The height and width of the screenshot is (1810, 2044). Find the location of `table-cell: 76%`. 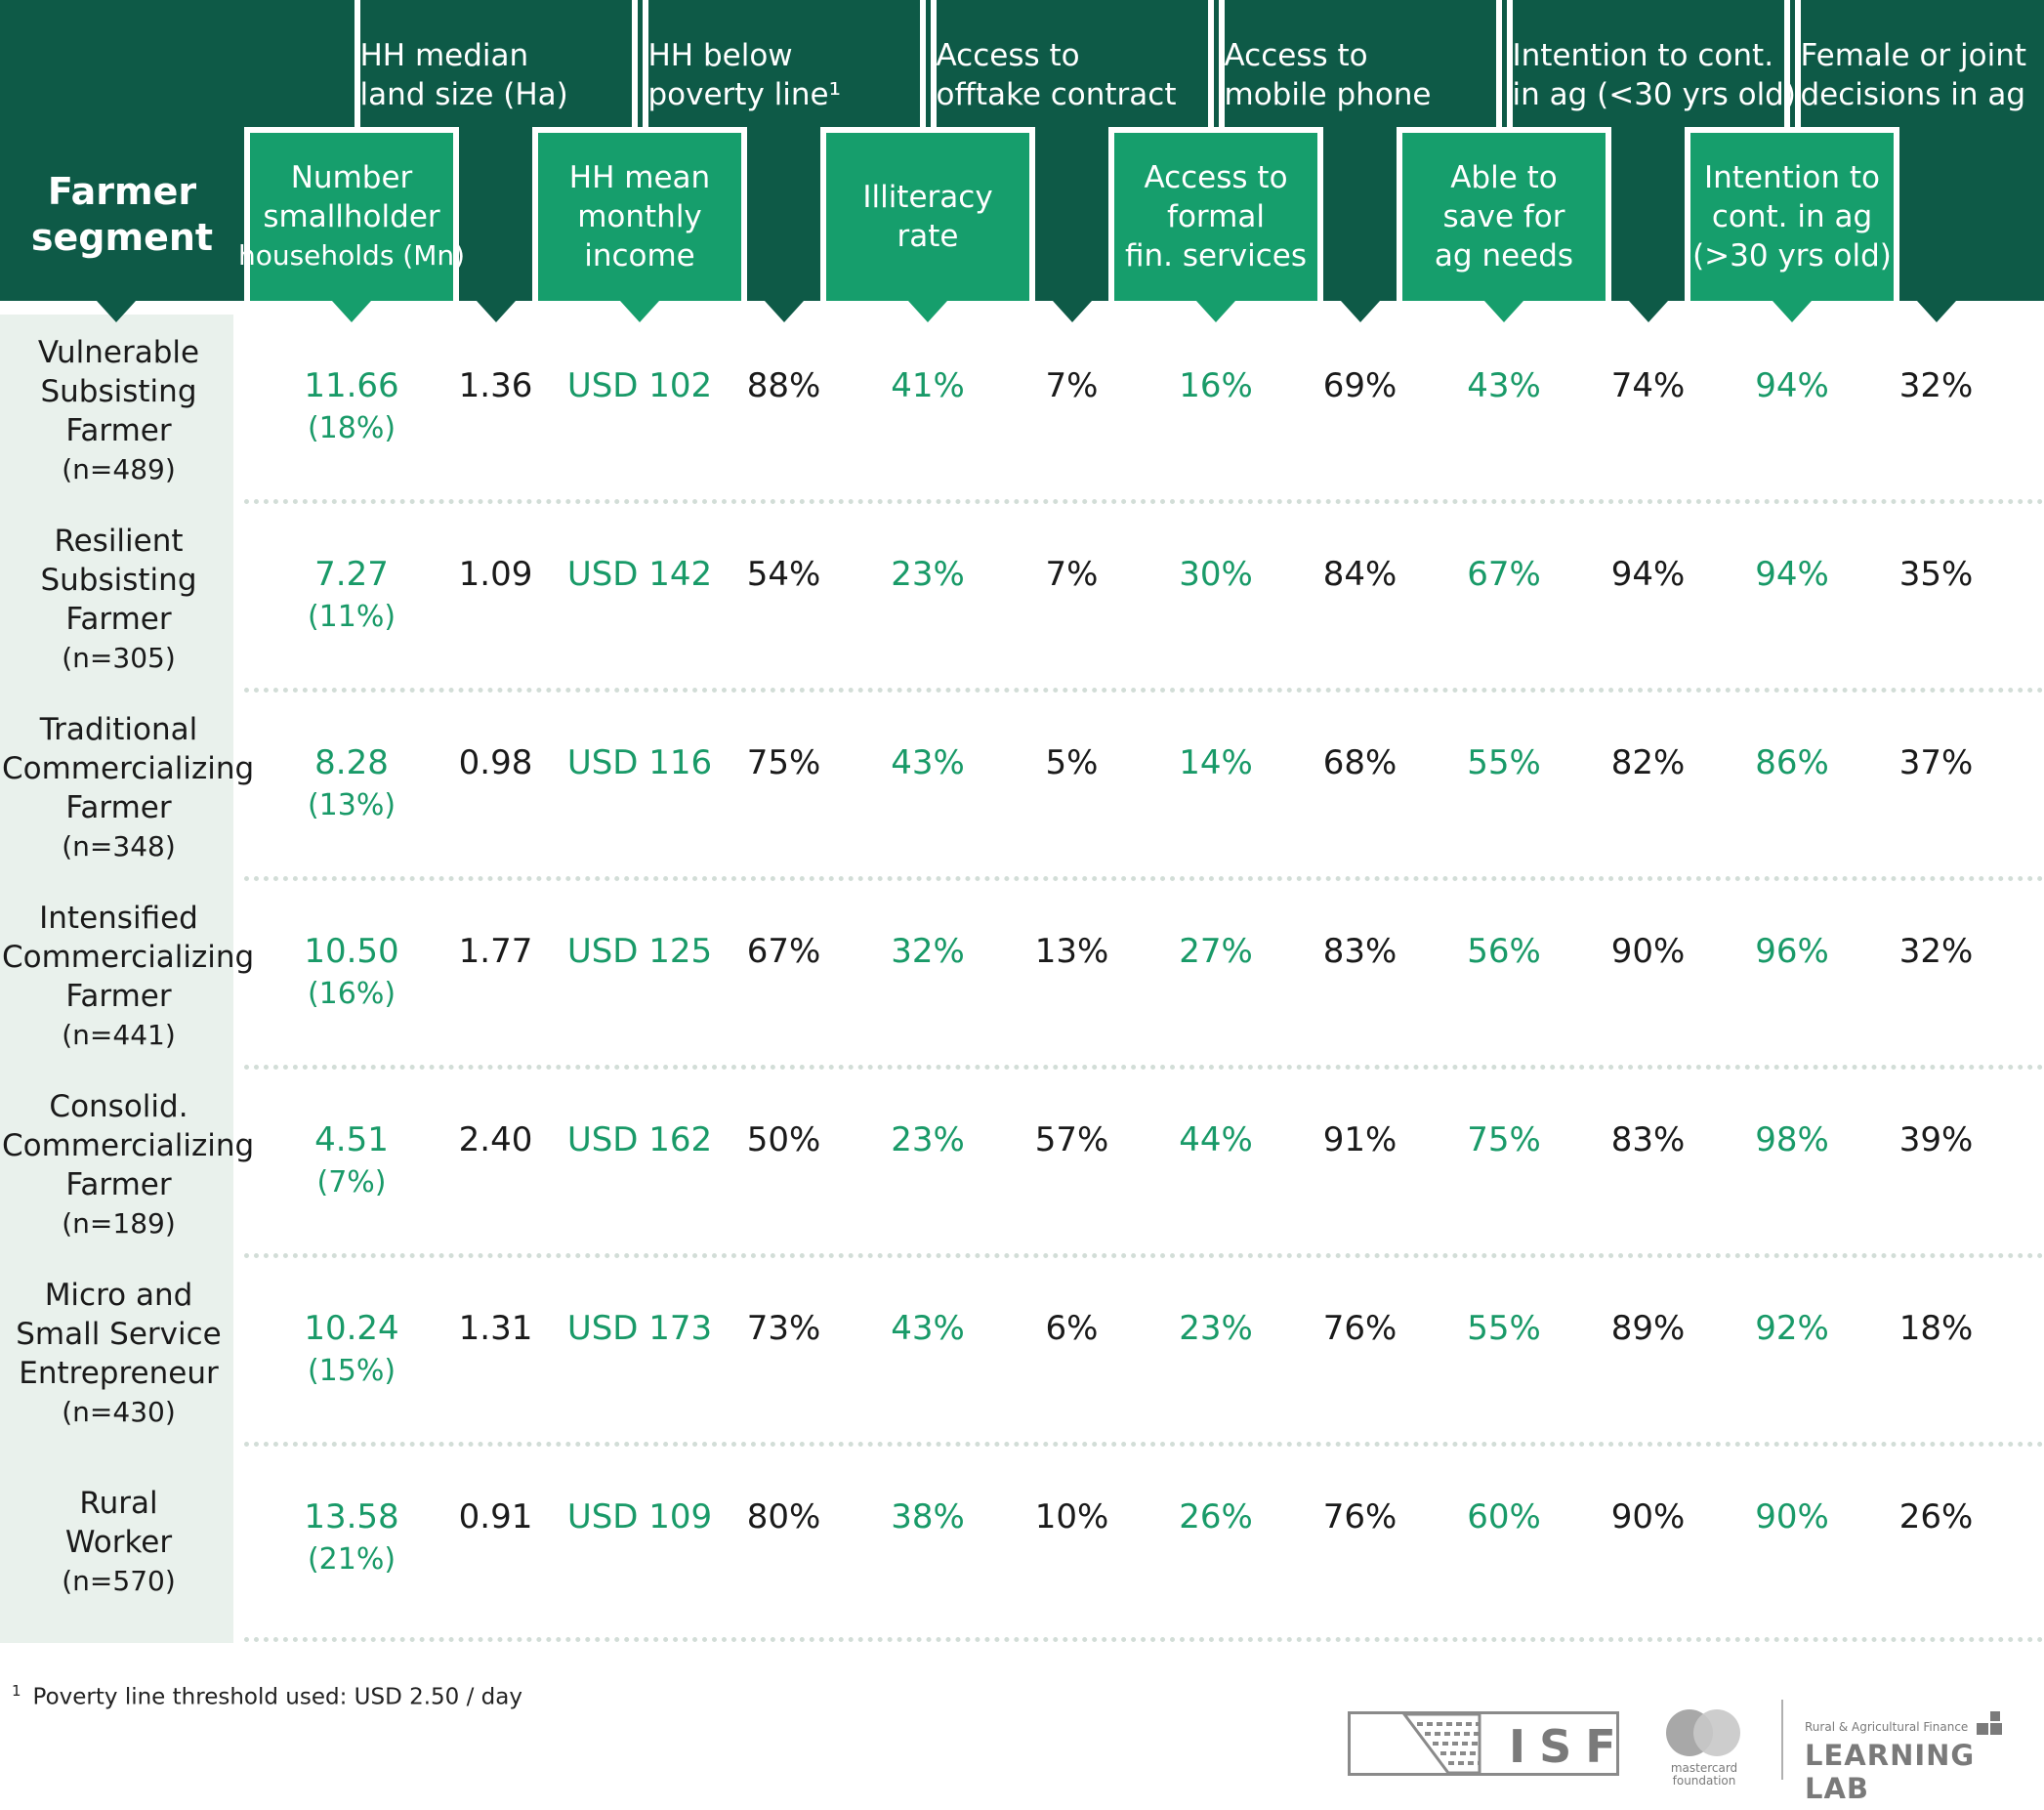

table-cell: 76% is located at coordinates (1359, 1516).